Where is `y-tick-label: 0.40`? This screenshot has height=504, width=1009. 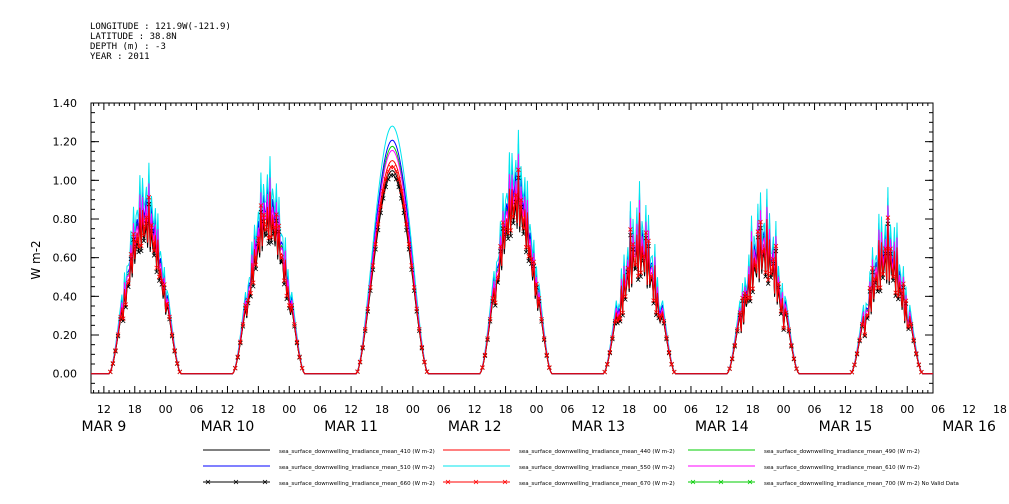
y-tick-label: 0.40 is located at coordinates (65, 296).